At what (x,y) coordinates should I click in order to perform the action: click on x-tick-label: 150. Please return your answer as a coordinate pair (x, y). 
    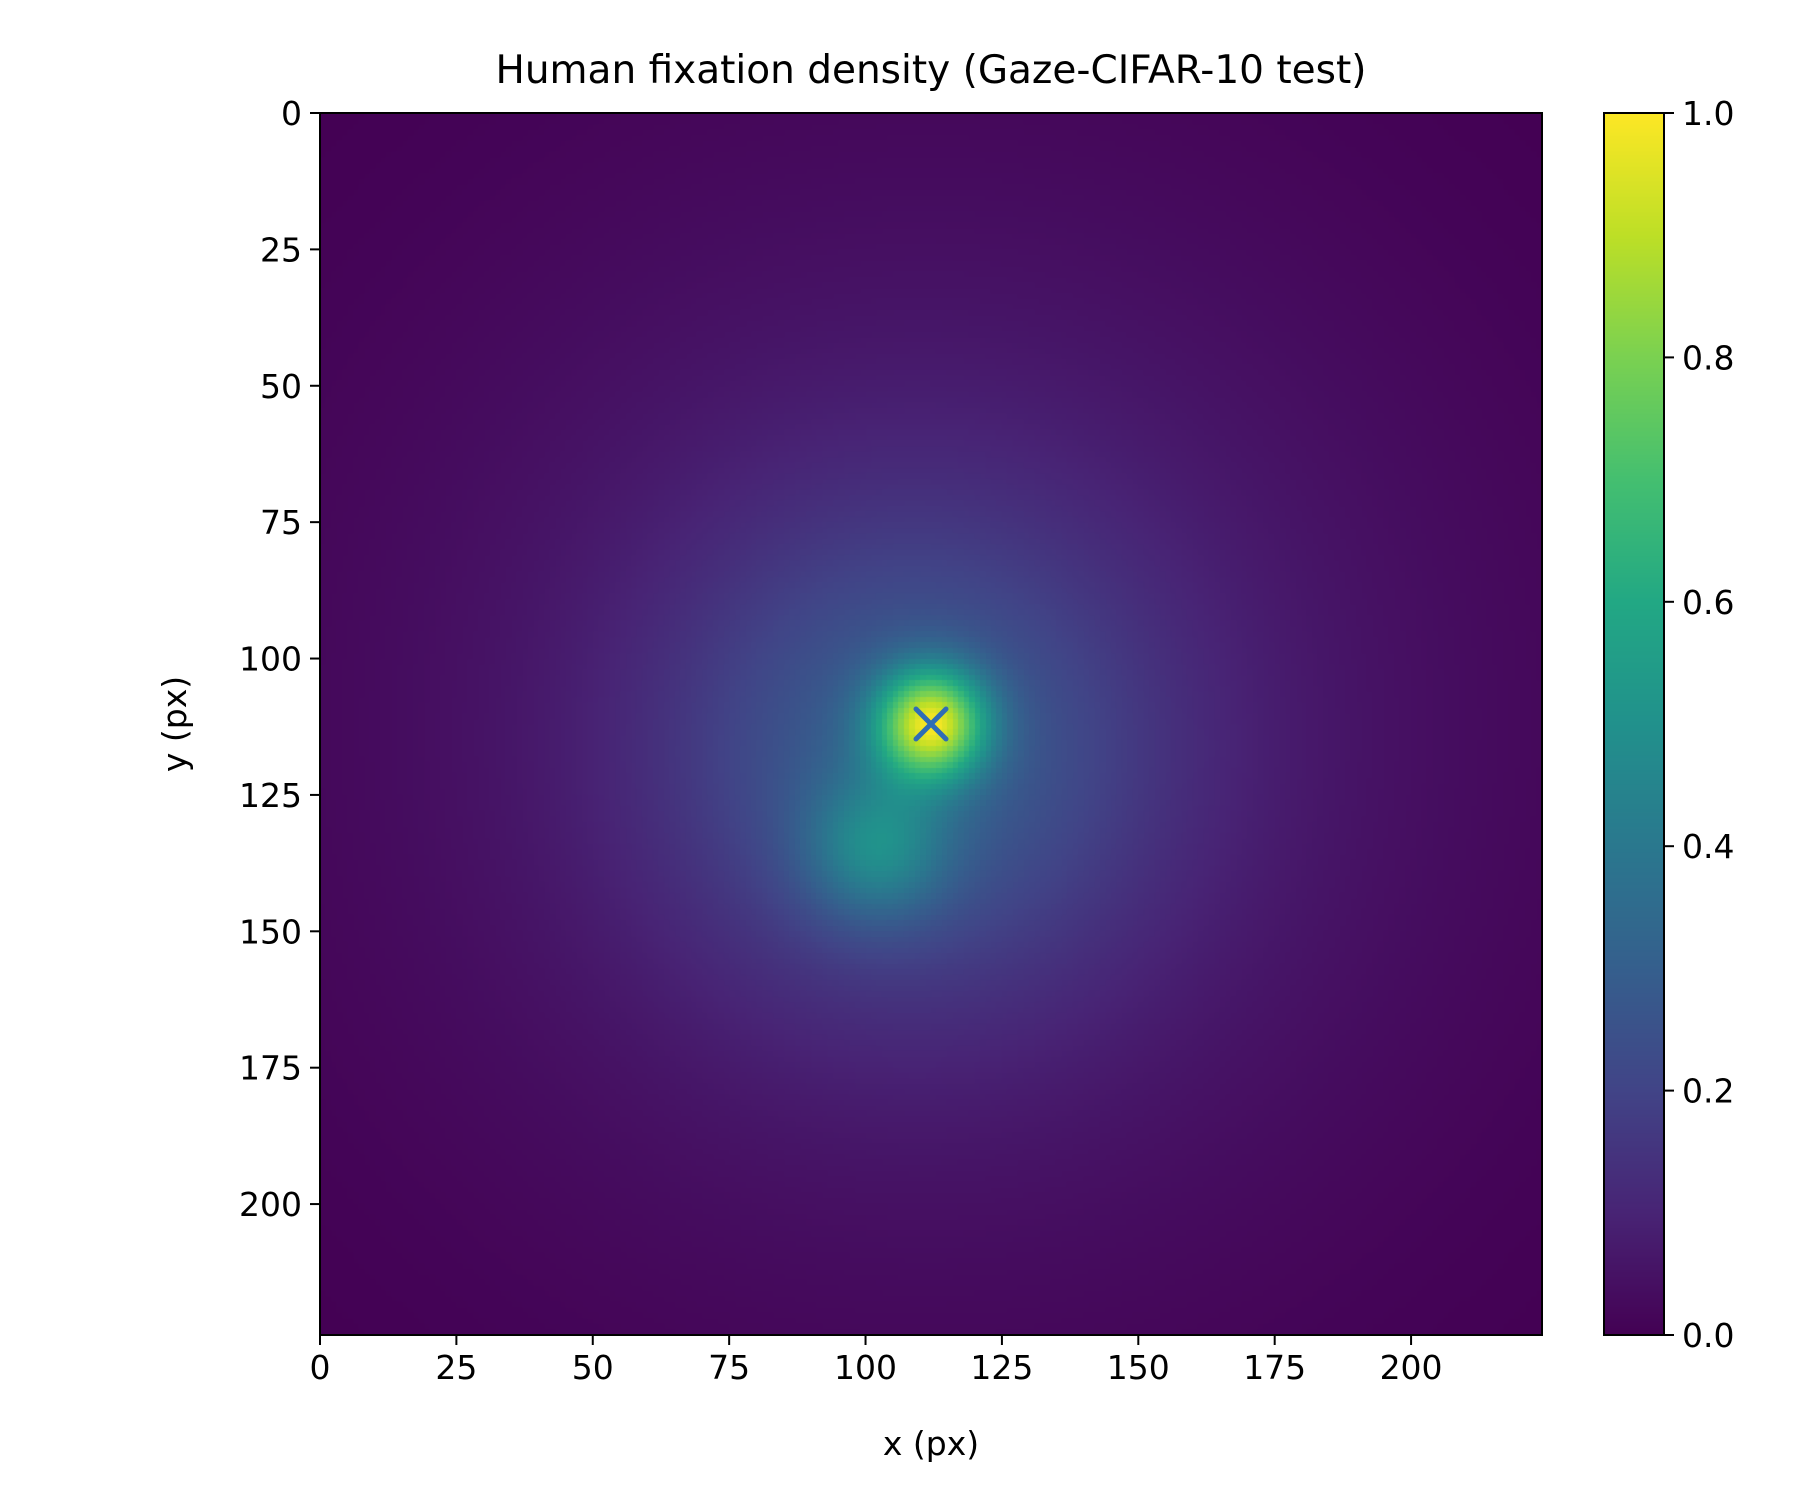
    Looking at the image, I should click on (1138, 1367).